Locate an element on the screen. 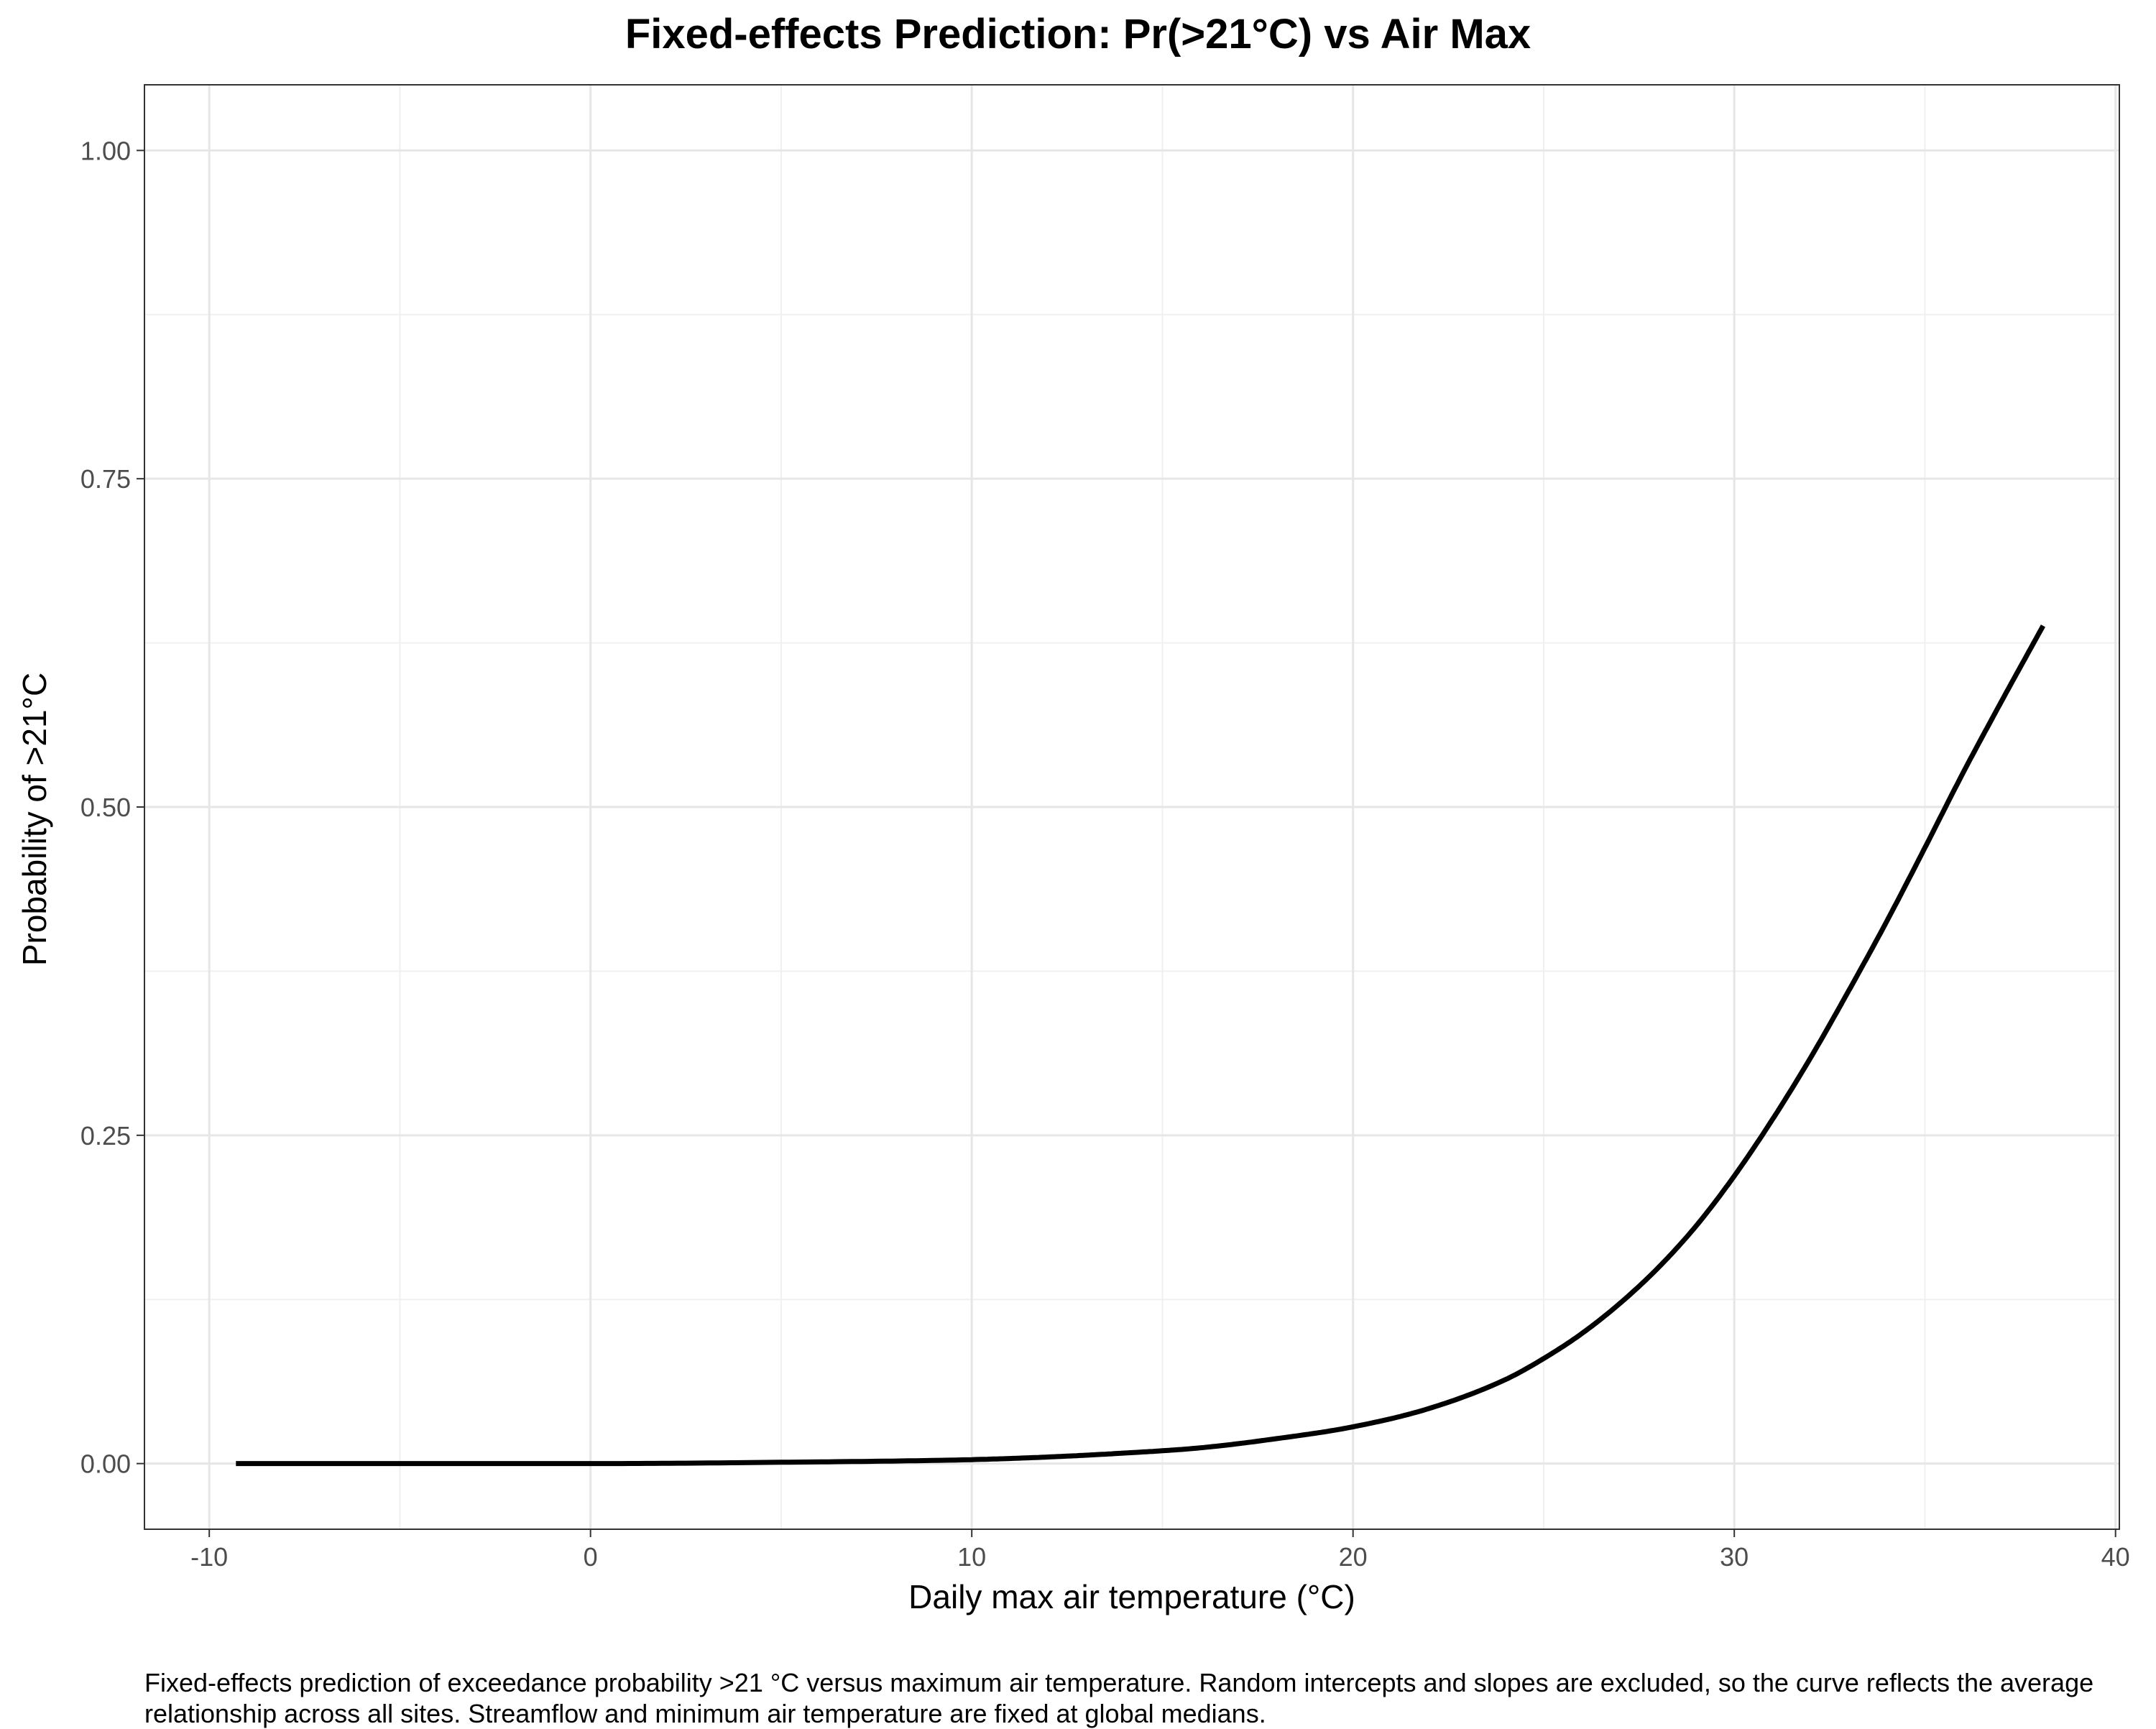 The height and width of the screenshot is (1729, 2156). x-tick-label: 30 is located at coordinates (1734, 1557).